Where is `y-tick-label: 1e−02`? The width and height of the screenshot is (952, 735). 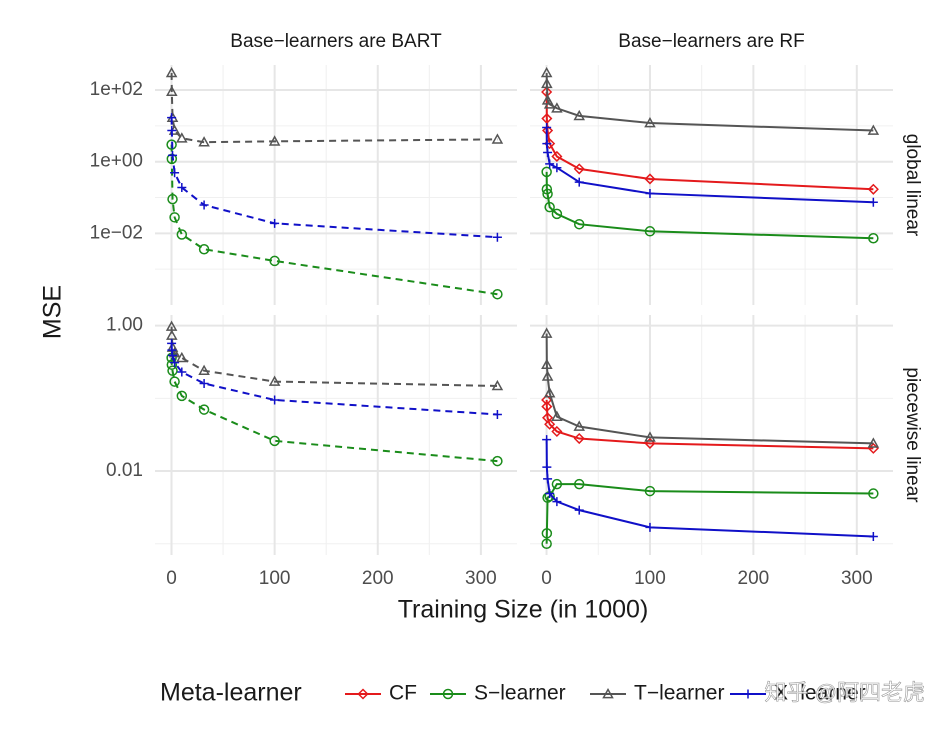 y-tick-label: 1e−02 is located at coordinates (116, 232).